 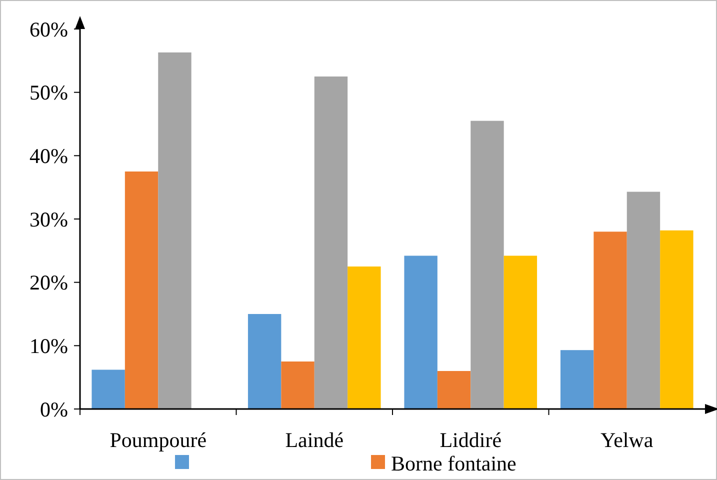 What do you see at coordinates (158, 440) in the screenshot?
I see `x-tick-label: Poumpouré` at bounding box center [158, 440].